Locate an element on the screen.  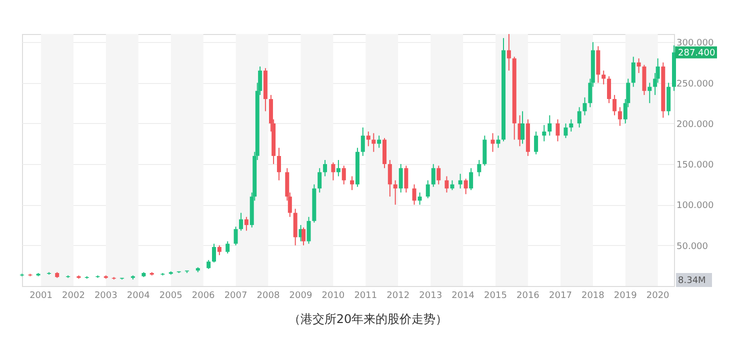
x-tick-label: 2001 is located at coordinates (41, 296).